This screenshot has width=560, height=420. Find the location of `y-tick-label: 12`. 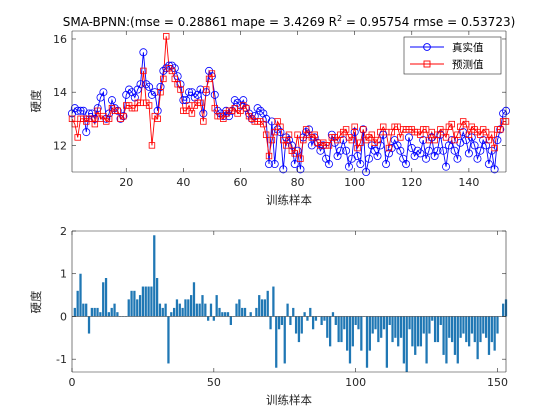

y-tick-label: 12 is located at coordinates (60, 145).